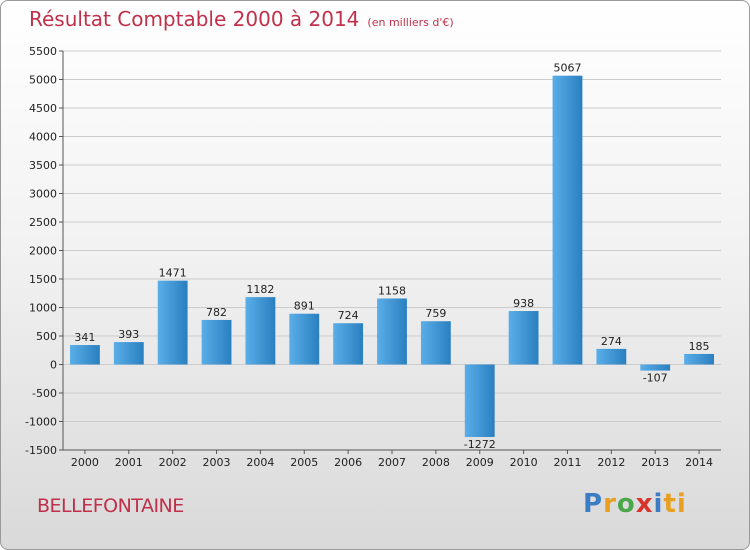 The width and height of the screenshot is (750, 550). Describe the element at coordinates (260, 289) in the screenshot. I see `data-label: 1182` at that location.